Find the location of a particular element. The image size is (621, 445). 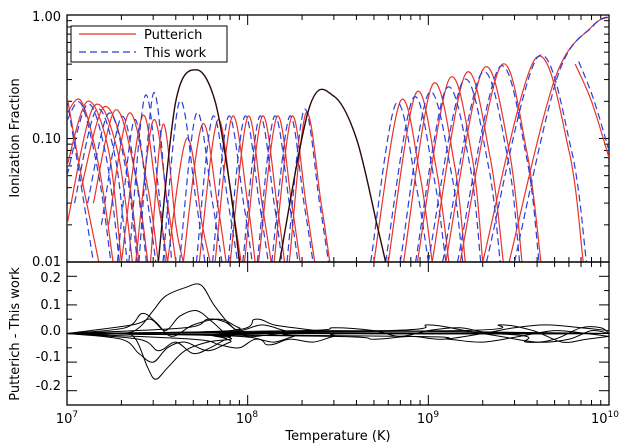

y-tick-label-0.10: 0.10 is located at coordinates (46, 139).